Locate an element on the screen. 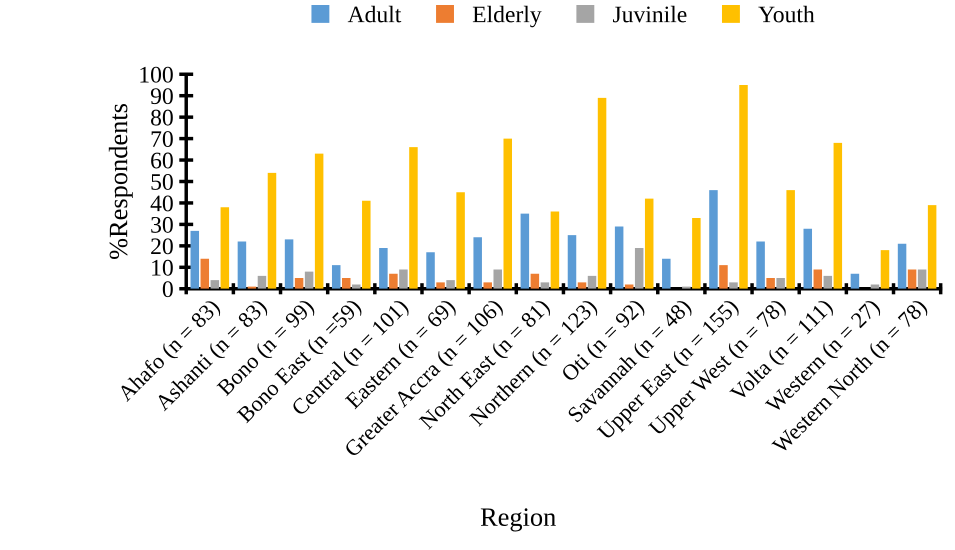 Image resolution: width=955 pixels, height=550 pixels. legend-label: Elderly is located at coordinates (507, 17).